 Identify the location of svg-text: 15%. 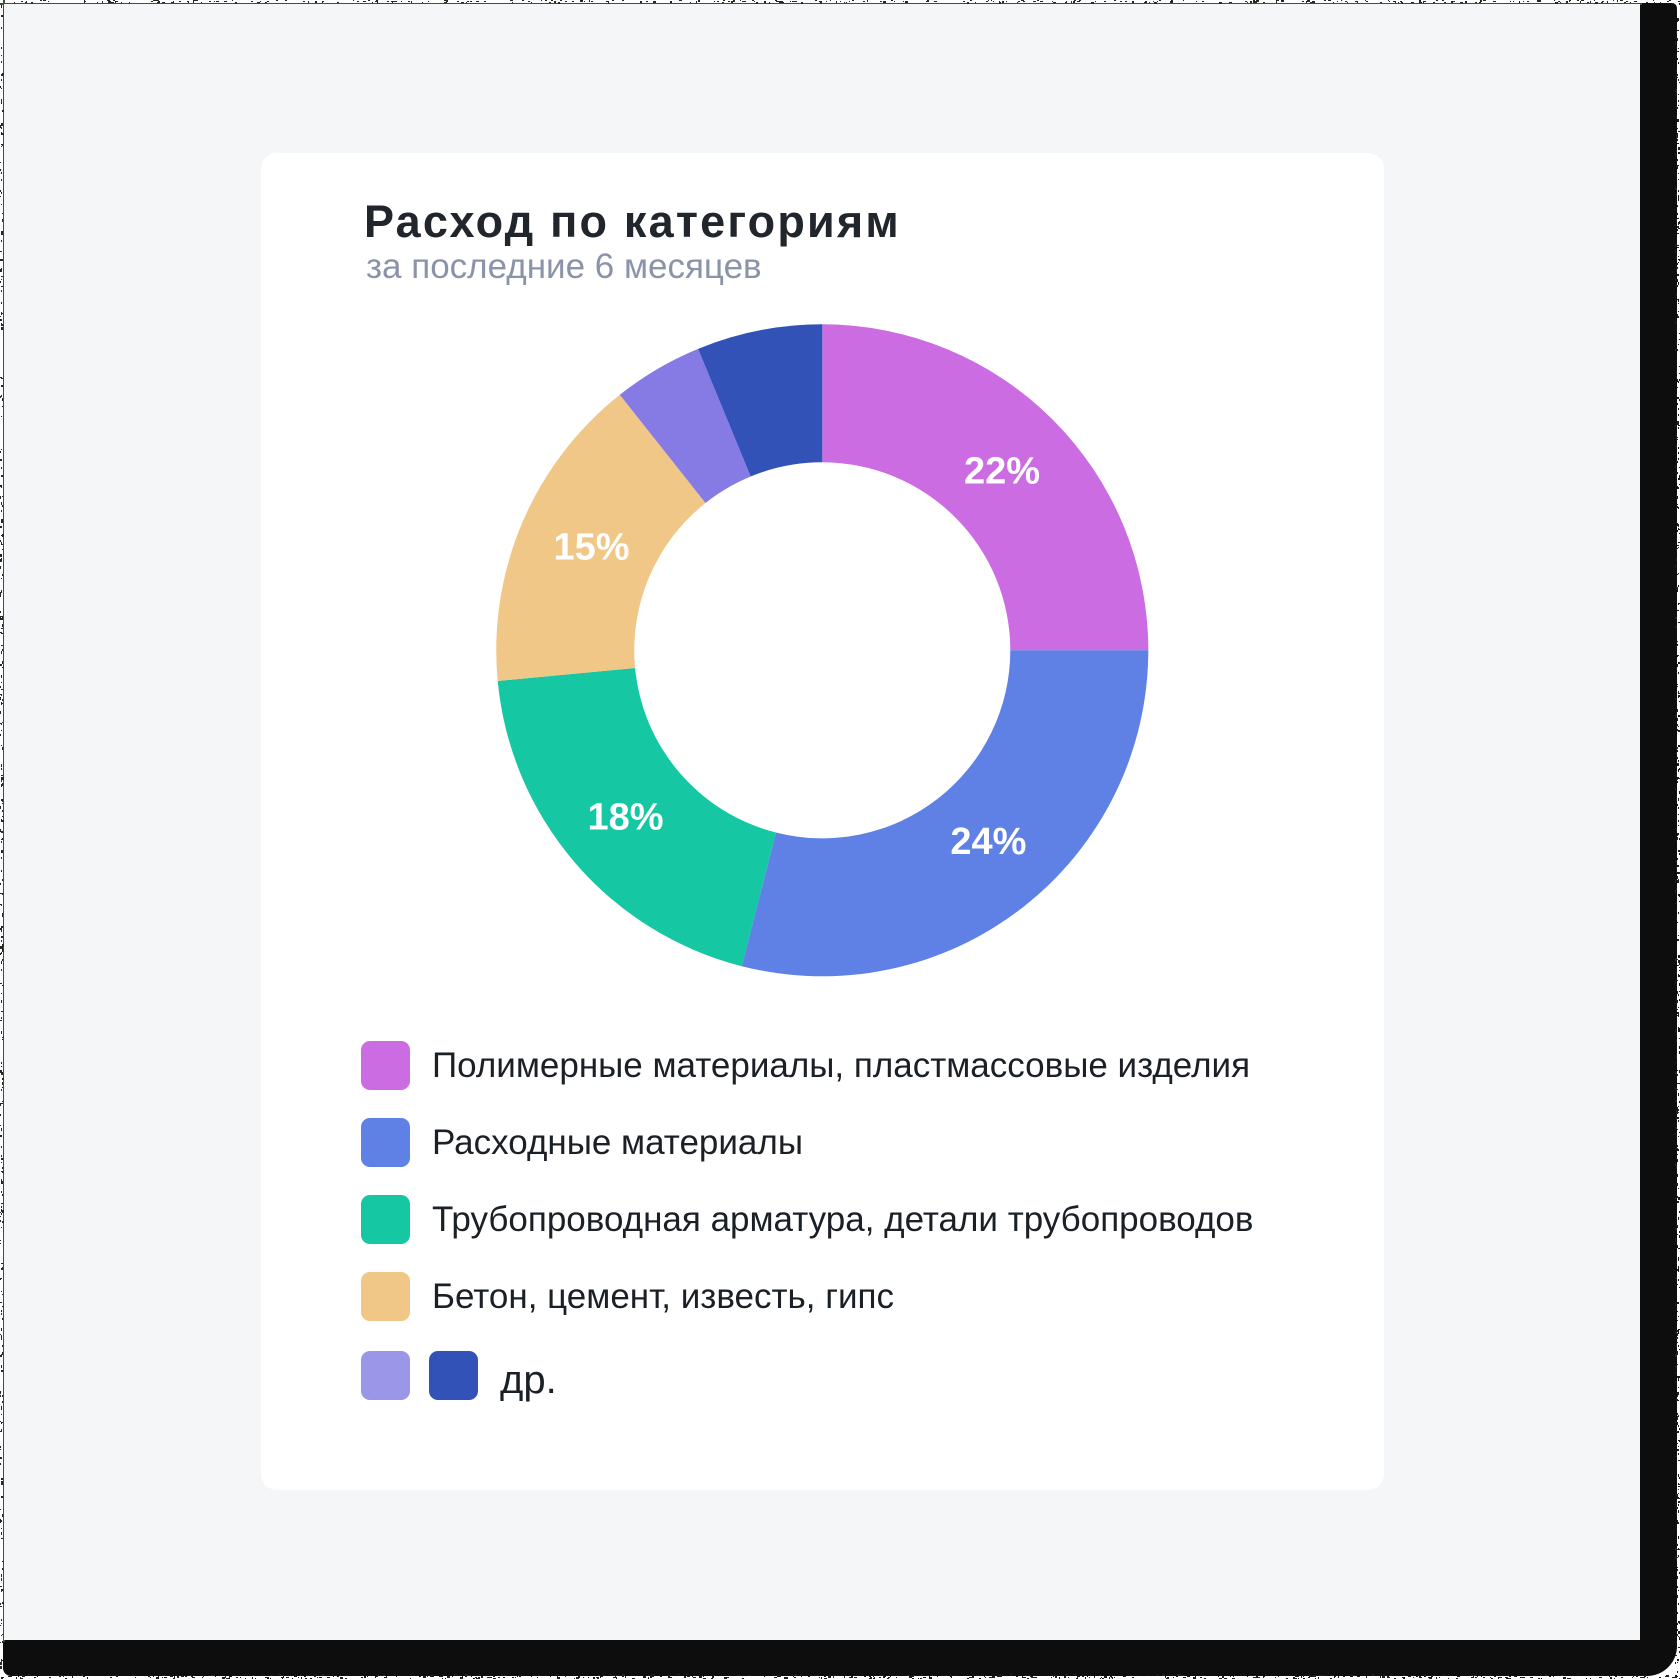
(591, 548).